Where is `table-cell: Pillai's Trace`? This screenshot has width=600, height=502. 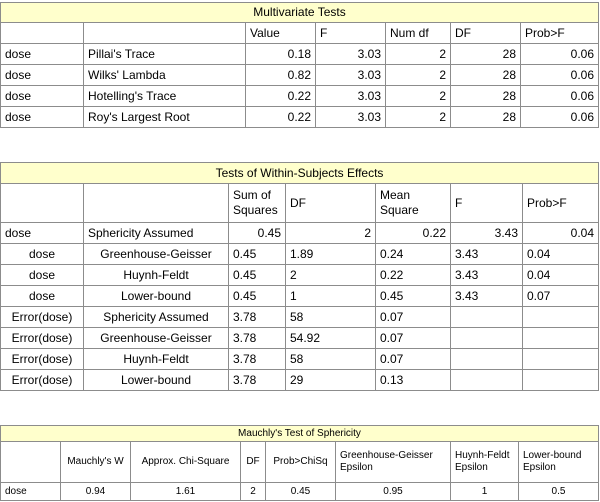 table-cell: Pillai's Trace is located at coordinates (164, 54).